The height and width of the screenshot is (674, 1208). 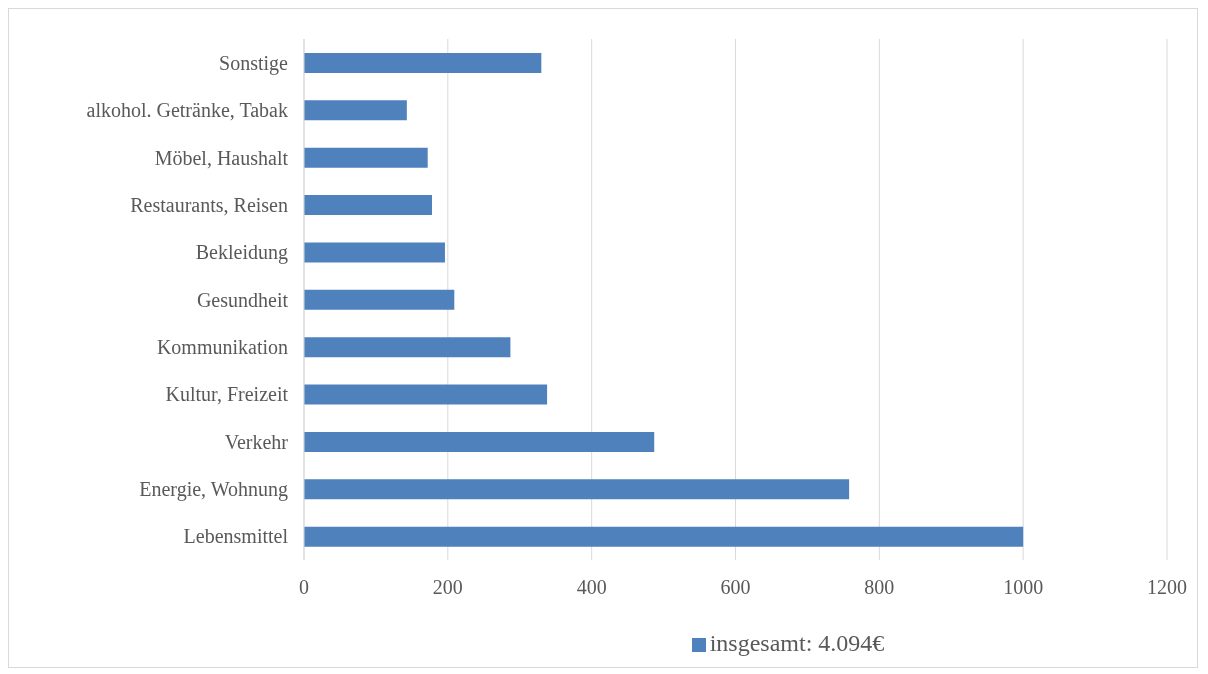 I want to click on x-tick-label: 400, so click(x=591, y=587).